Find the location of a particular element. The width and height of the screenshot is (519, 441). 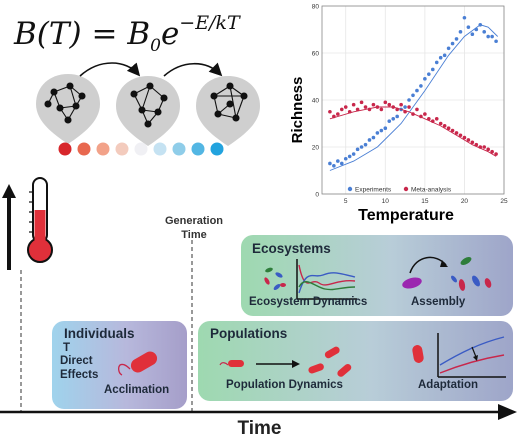

y-tick-label: 40 is located at coordinates (316, 100).